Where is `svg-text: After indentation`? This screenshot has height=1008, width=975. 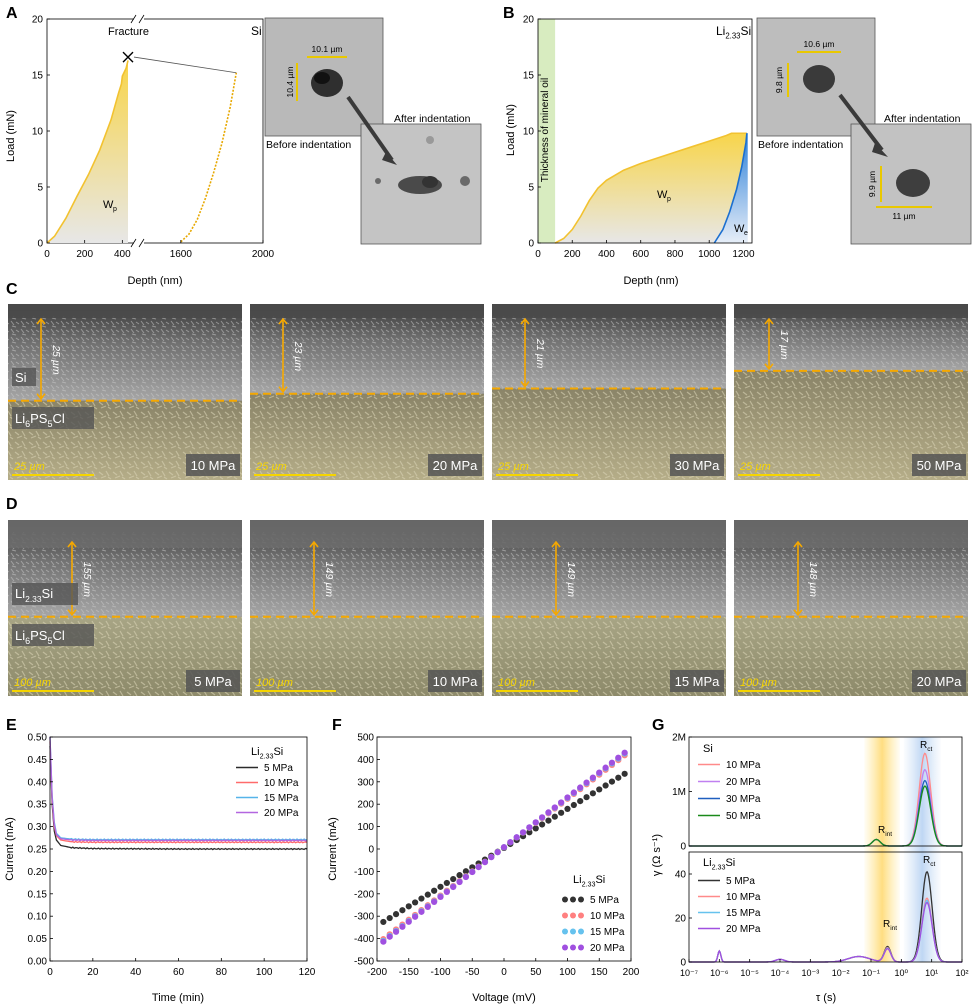
svg-text: After indentation is located at coordinates (432, 119).